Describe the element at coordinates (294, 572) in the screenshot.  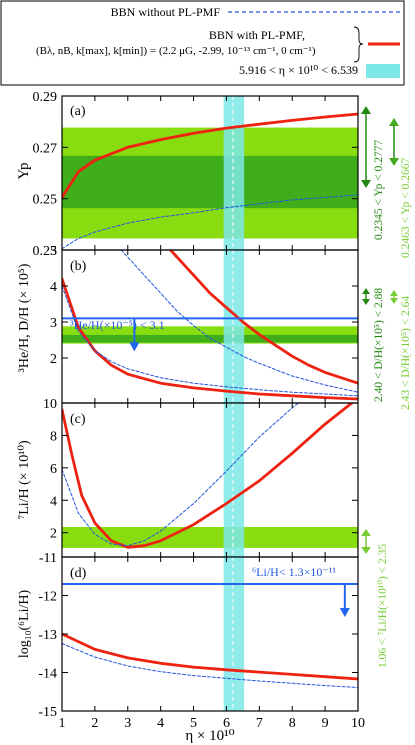
I see `li6-limit-label: ⁶Li/H< 1.3×10⁻¹¹` at that location.